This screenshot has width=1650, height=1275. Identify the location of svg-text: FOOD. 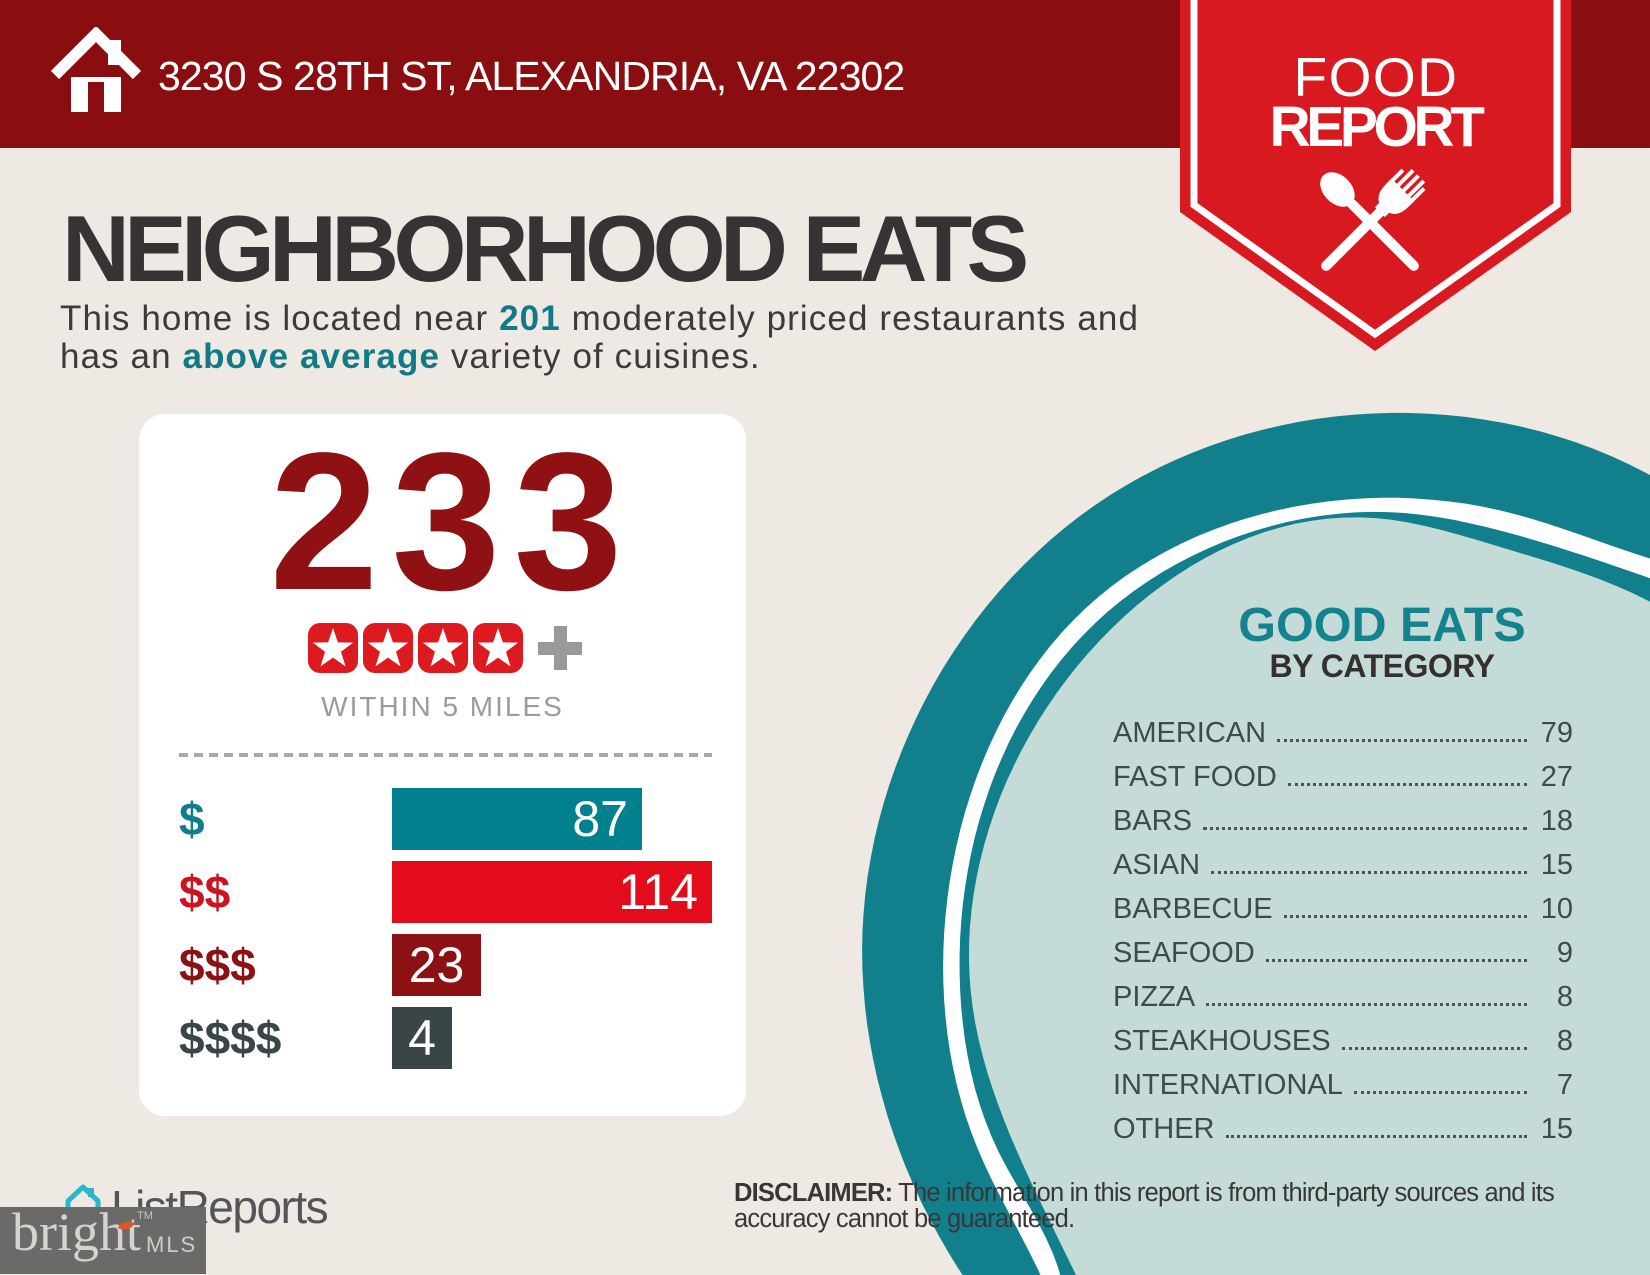
(1376, 77).